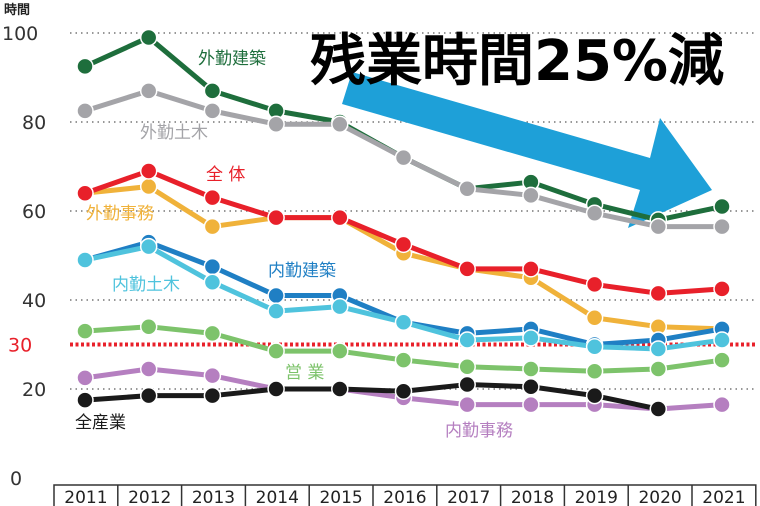 The image size is (760, 506). What do you see at coordinates (34, 390) in the screenshot?
I see `y-tick-label: 20` at bounding box center [34, 390].